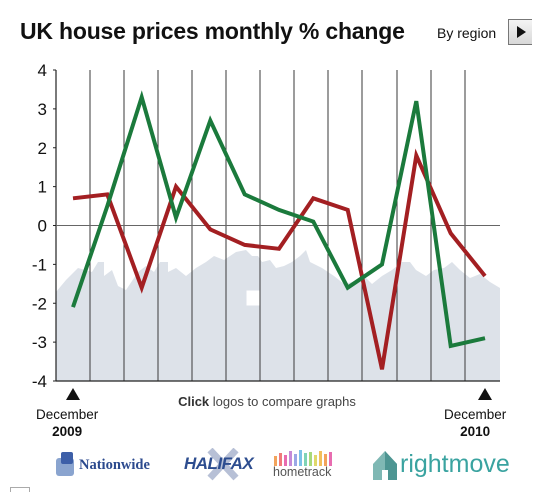  What do you see at coordinates (302, 472) in the screenshot?
I see `hometrack-logo-text: hometrack` at bounding box center [302, 472].